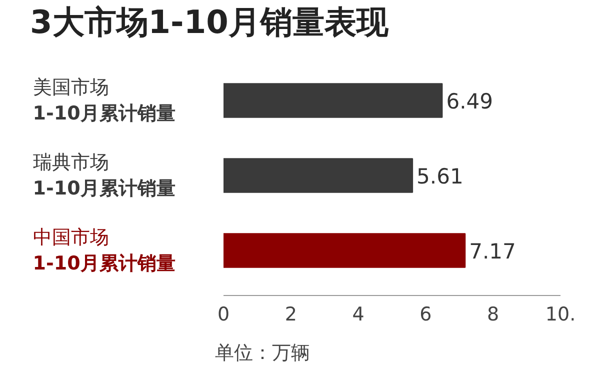  I want to click on data-label: 7.17, so click(492, 252).